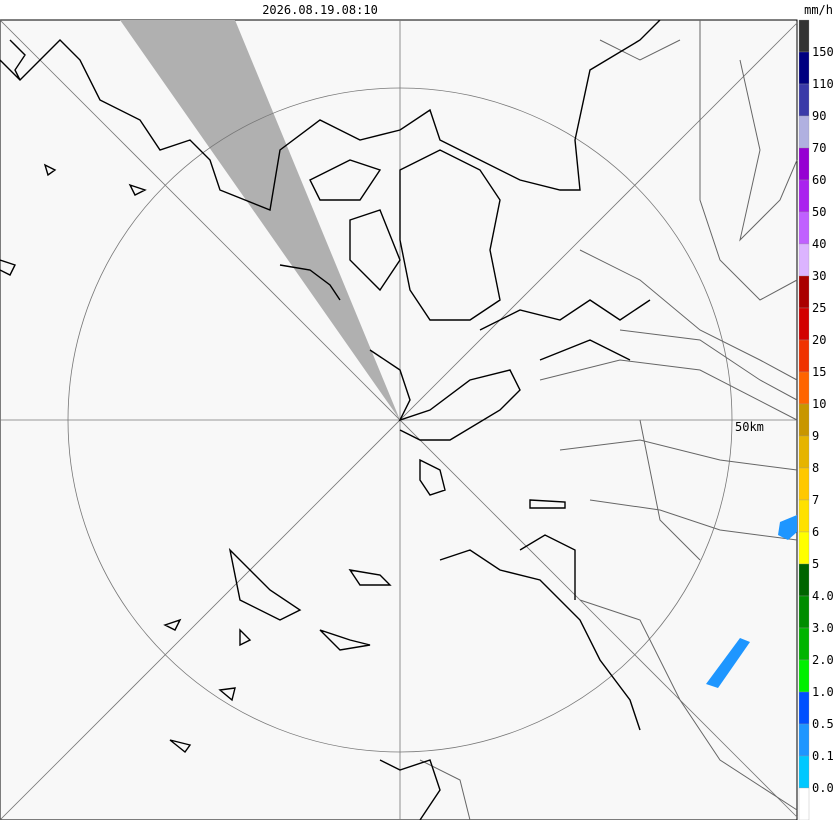 The height and width of the screenshot is (820, 835). What do you see at coordinates (823, 788) in the screenshot?
I see `legend-label: 0.0` at bounding box center [823, 788].